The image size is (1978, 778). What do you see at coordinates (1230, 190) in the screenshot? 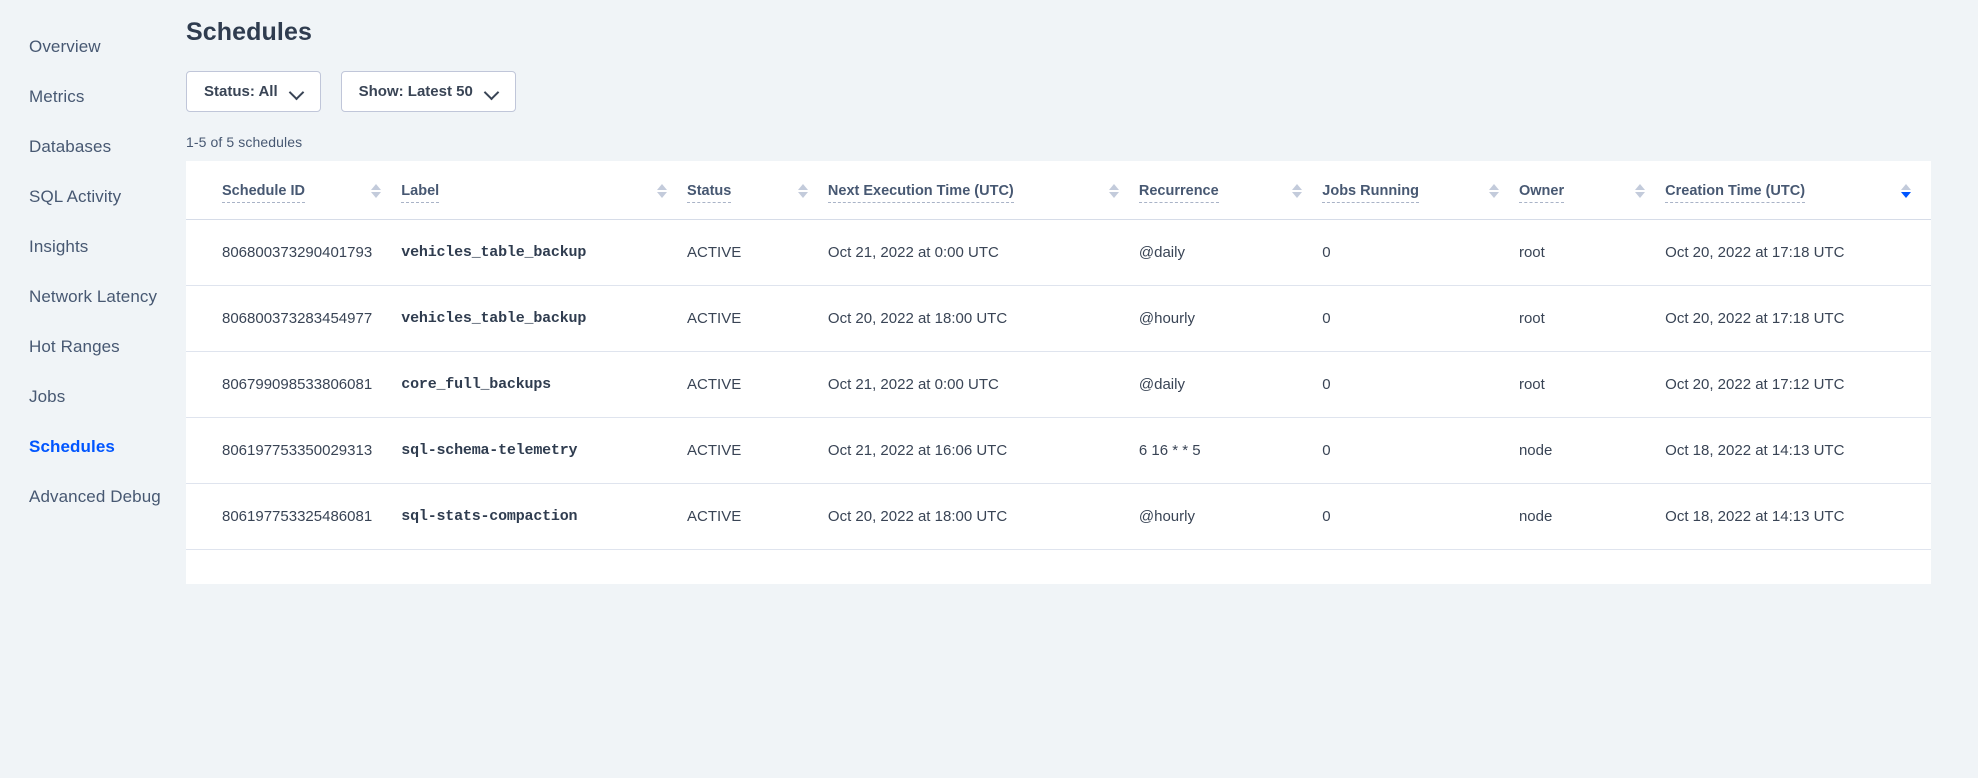
I see `column-header-recurrence: Recurrence` at bounding box center [1230, 190].